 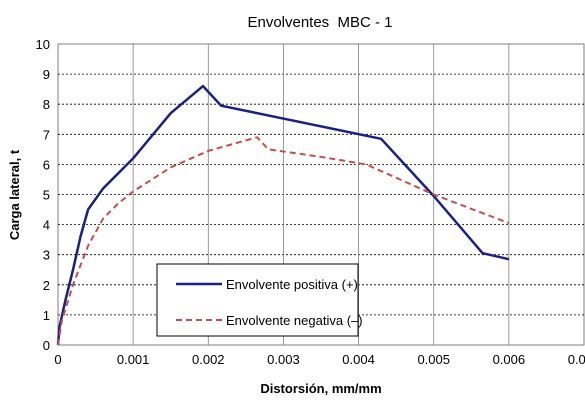 What do you see at coordinates (14, 194) in the screenshot?
I see `y-axis-label: Carga lateral, t` at bounding box center [14, 194].